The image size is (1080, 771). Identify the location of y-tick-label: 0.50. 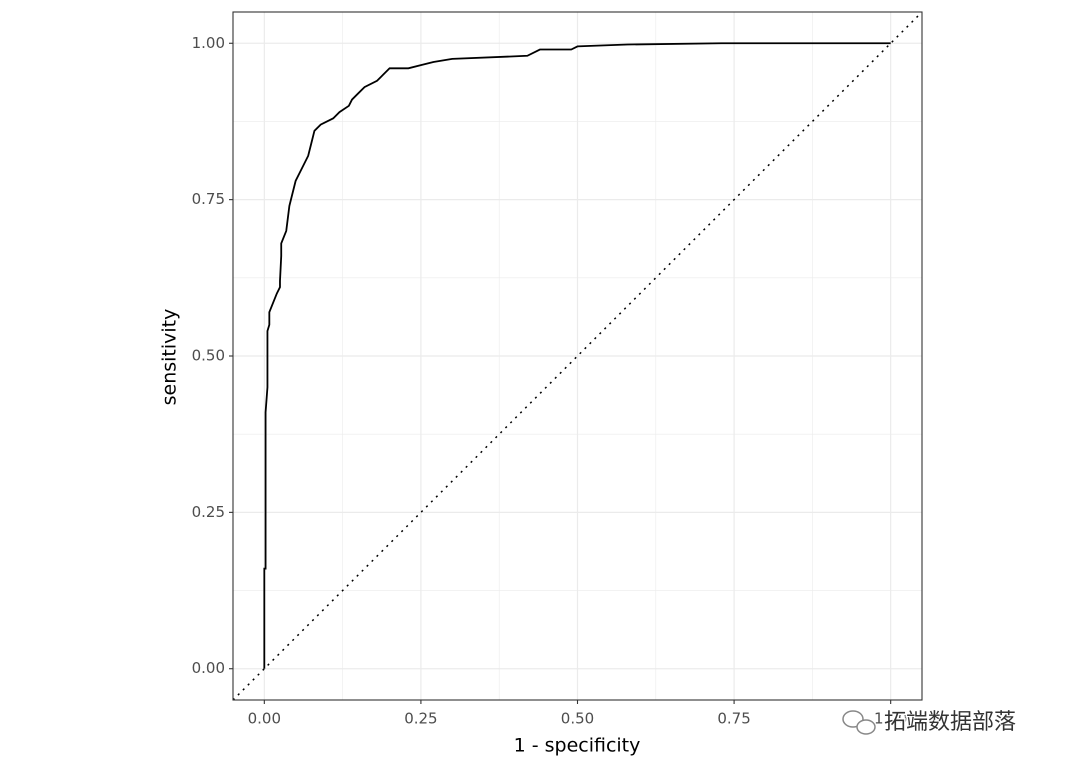
(208, 356).